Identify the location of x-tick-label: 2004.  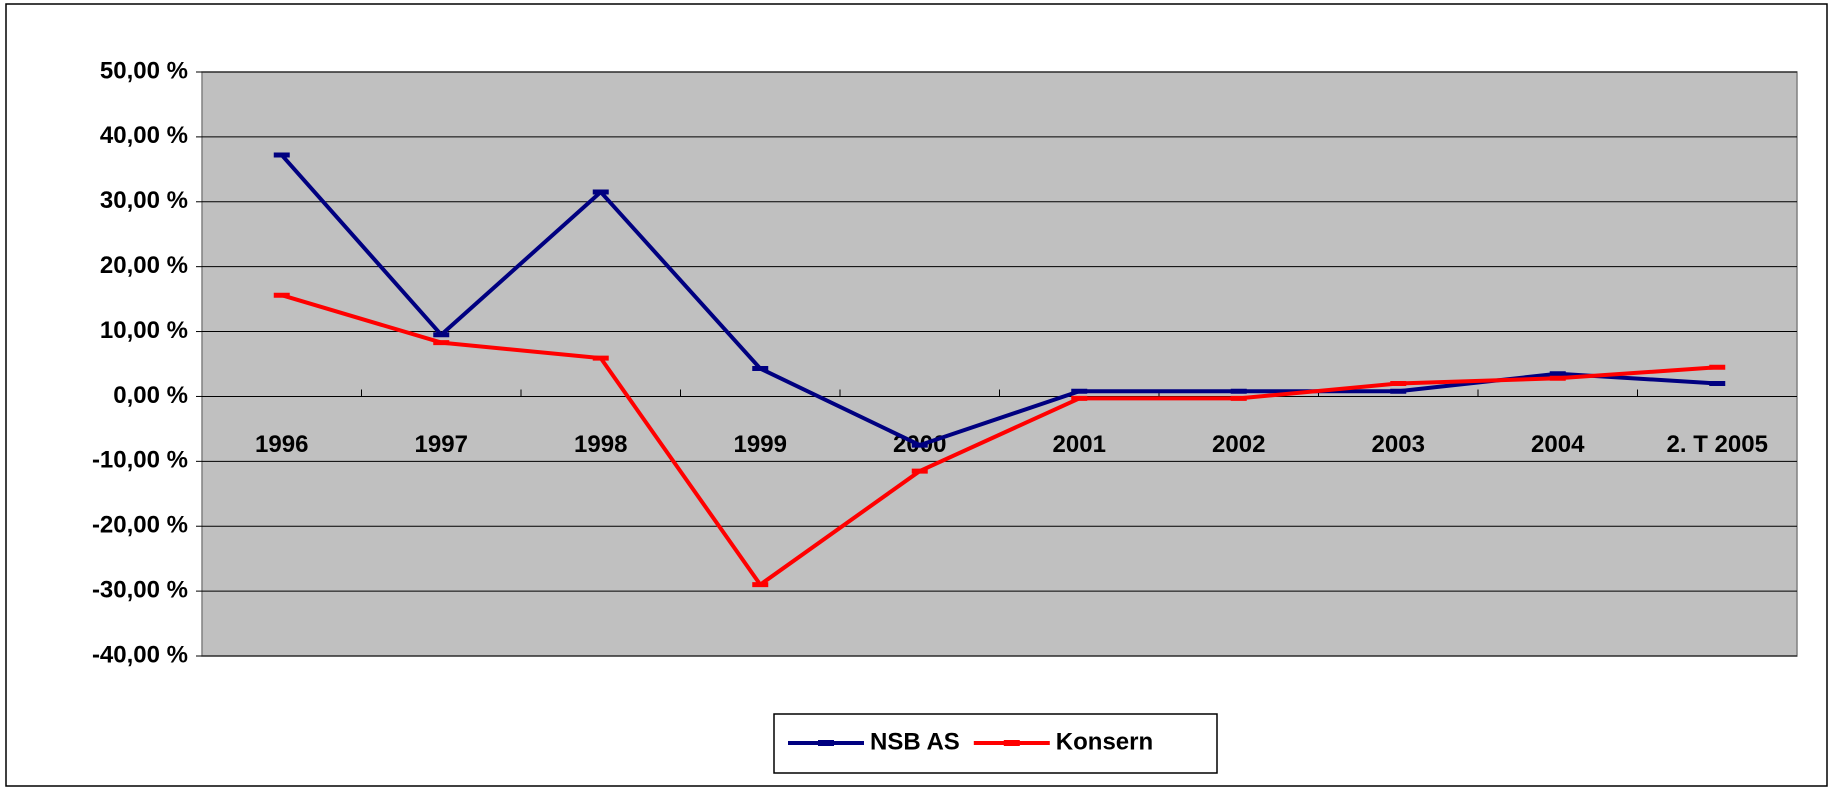
(1558, 444).